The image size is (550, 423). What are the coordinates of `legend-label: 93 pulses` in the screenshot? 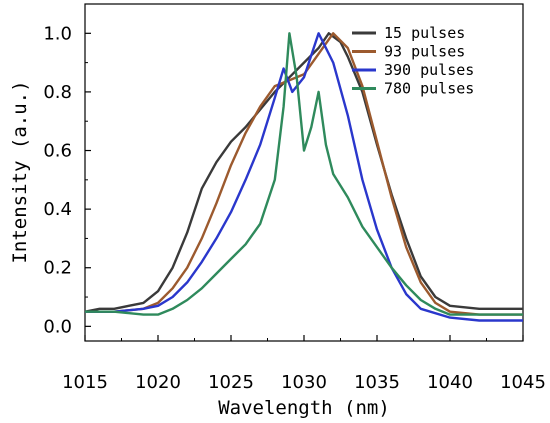 It's located at (424, 52).